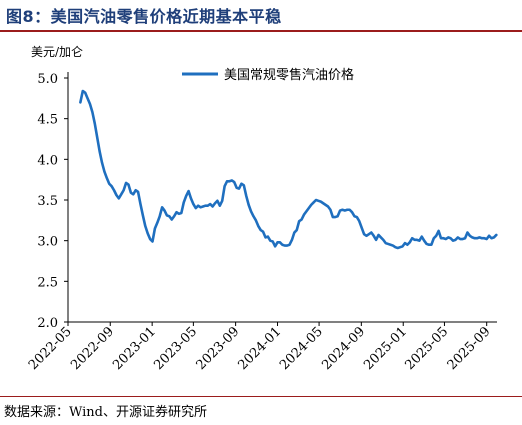  What do you see at coordinates (57, 52) in the screenshot?
I see `y-axis-label: 美元/加仑` at bounding box center [57, 52].